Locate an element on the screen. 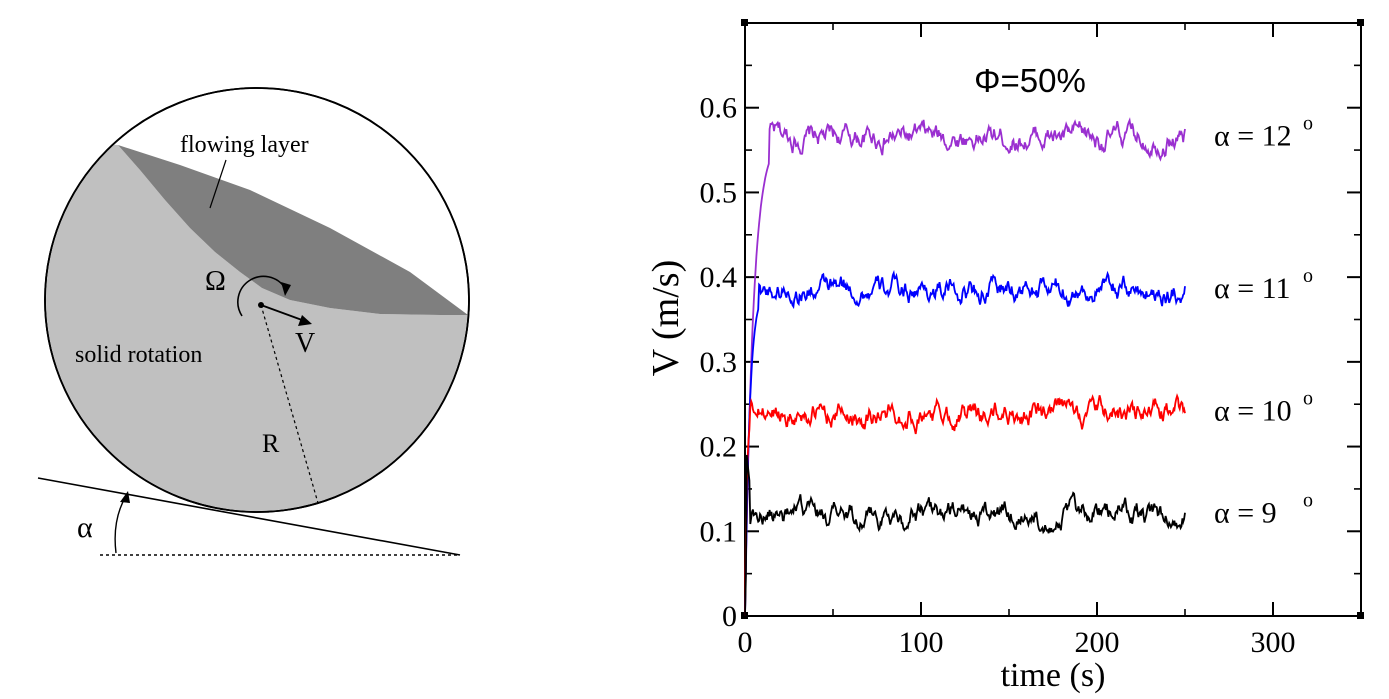  y-tick-label: 0.1 is located at coordinates (719, 531).